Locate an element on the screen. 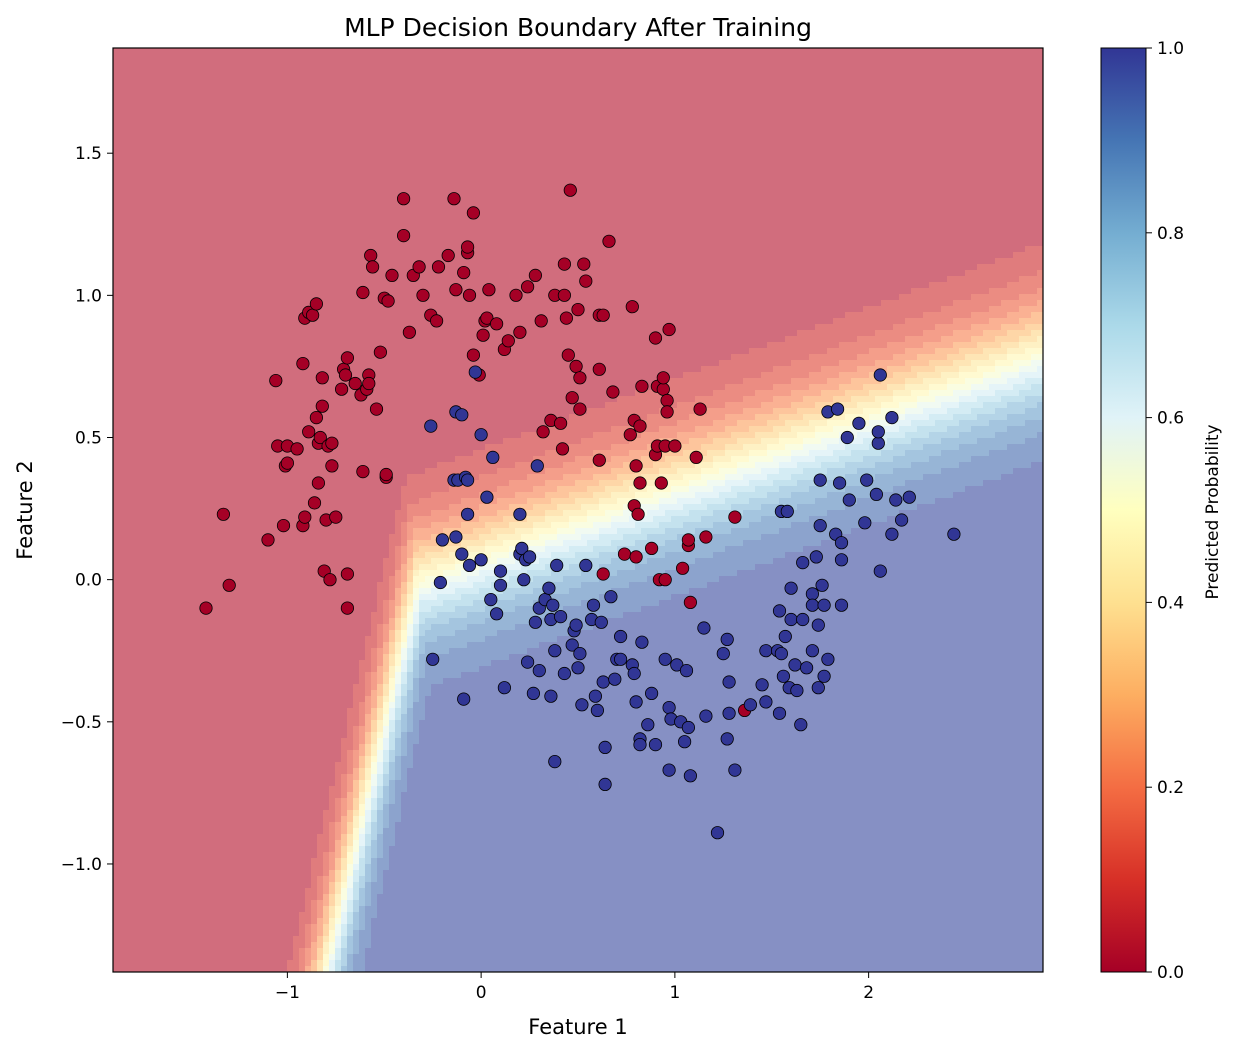  x-axis-label: Feature 1 is located at coordinates (577, 1027).